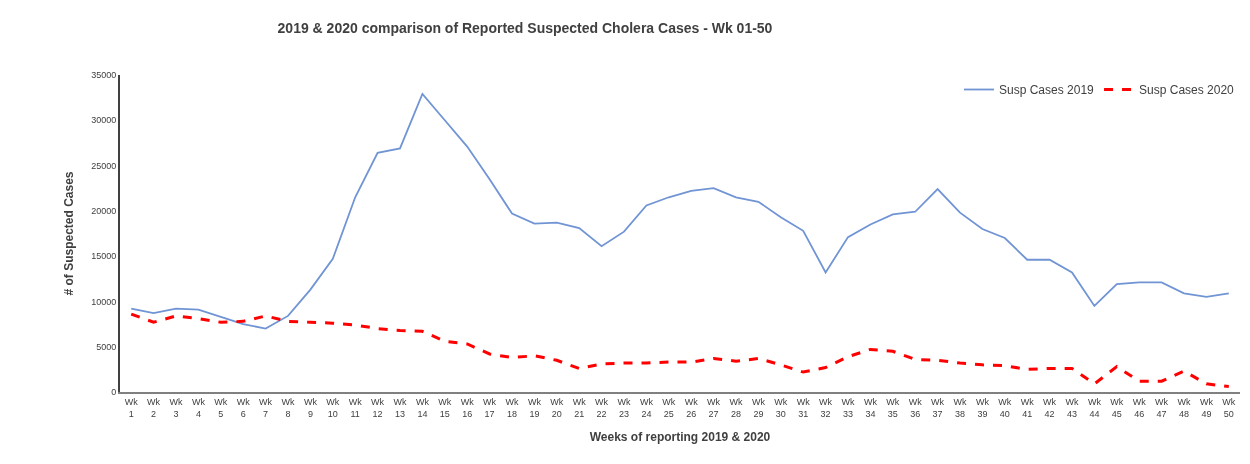 Image resolution: width=1250 pixels, height=464 pixels. I want to click on x-tick-label: Wk 18, so click(512, 407).